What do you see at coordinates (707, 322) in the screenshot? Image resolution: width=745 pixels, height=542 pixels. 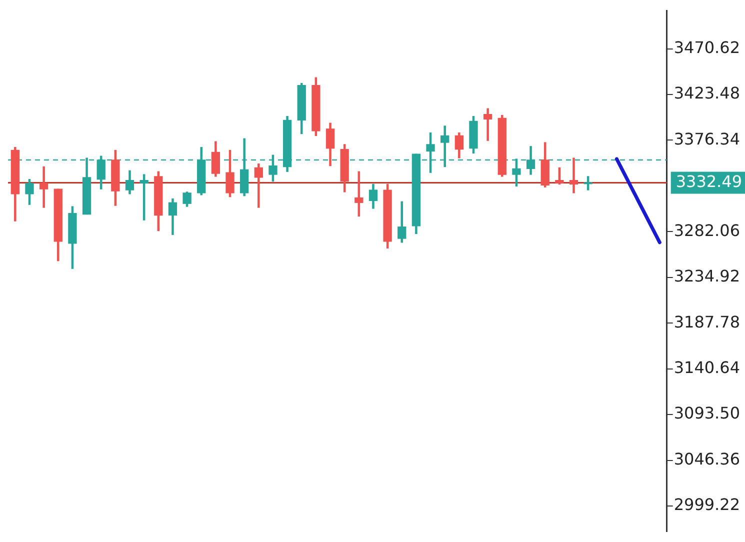 I see `y-tick-label: 3187.78` at bounding box center [707, 322].